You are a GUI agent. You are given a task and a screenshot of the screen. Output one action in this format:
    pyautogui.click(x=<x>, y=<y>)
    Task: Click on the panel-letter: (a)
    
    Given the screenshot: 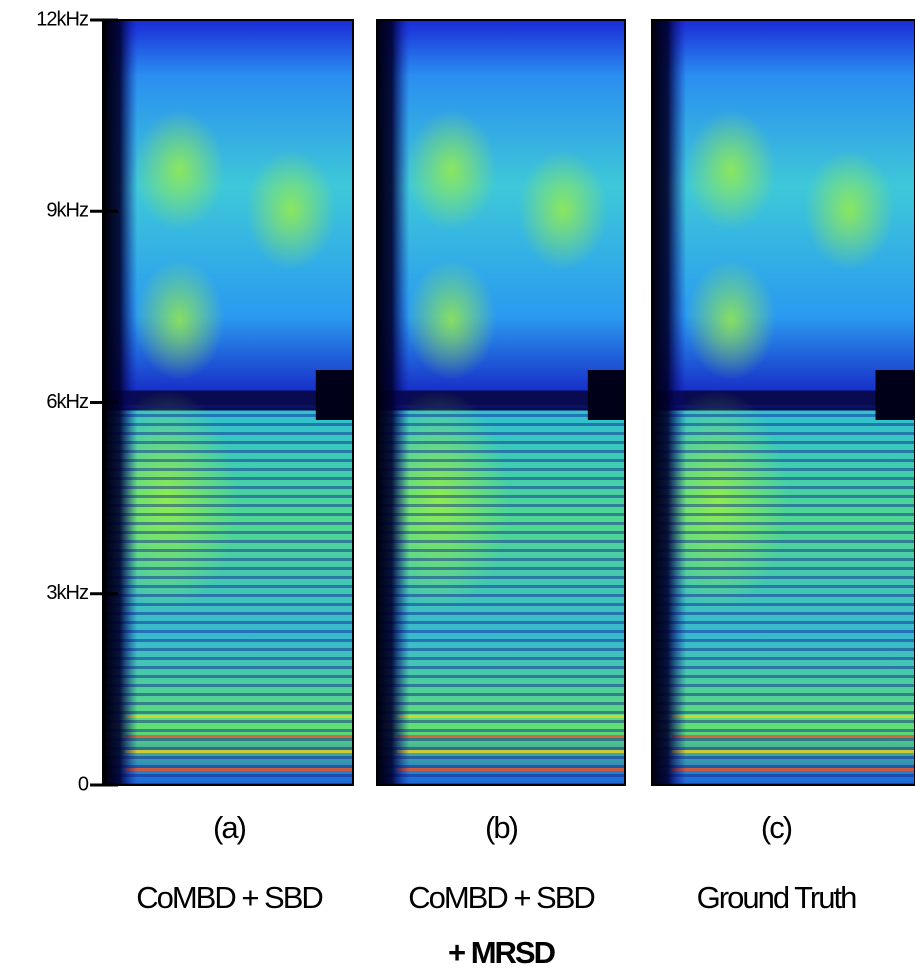 What is the action you would take?
    pyautogui.click(x=229, y=827)
    